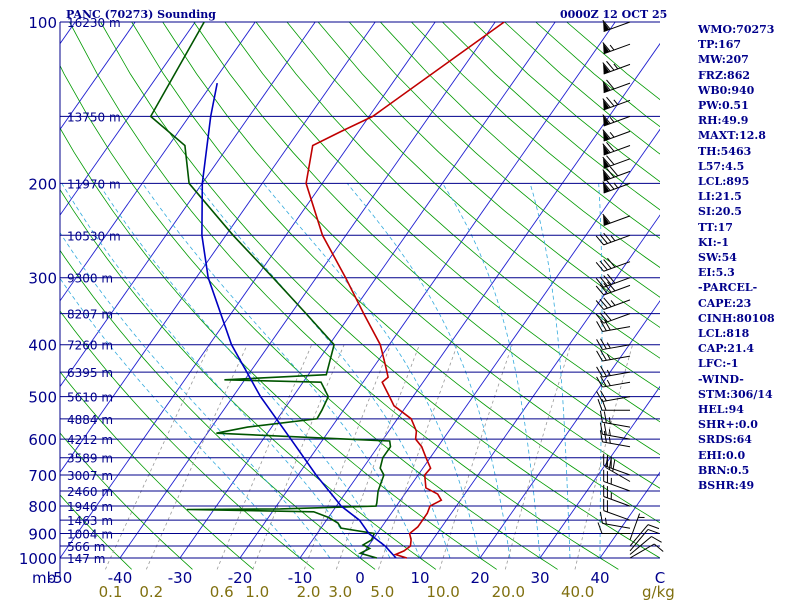 Image resolution: width=800 pixels, height=600 pixels. What do you see at coordinates (721, 410) in the screenshot?
I see `index-line: HEL:94` at bounding box center [721, 410].